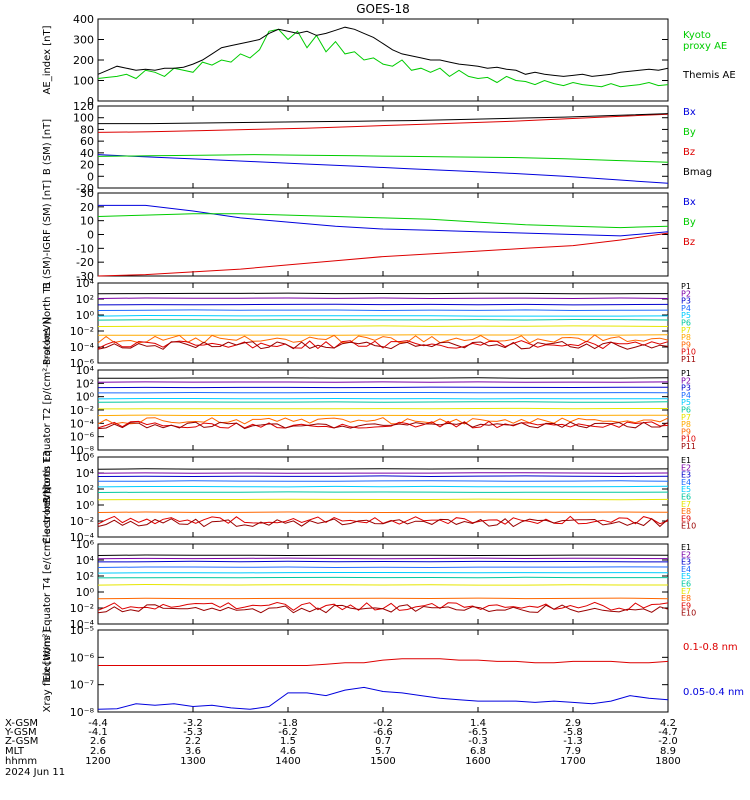 The width and height of the screenshot is (750, 800). What do you see at coordinates (667, 761) in the screenshot?
I see `orbit-value: 1800` at bounding box center [667, 761].